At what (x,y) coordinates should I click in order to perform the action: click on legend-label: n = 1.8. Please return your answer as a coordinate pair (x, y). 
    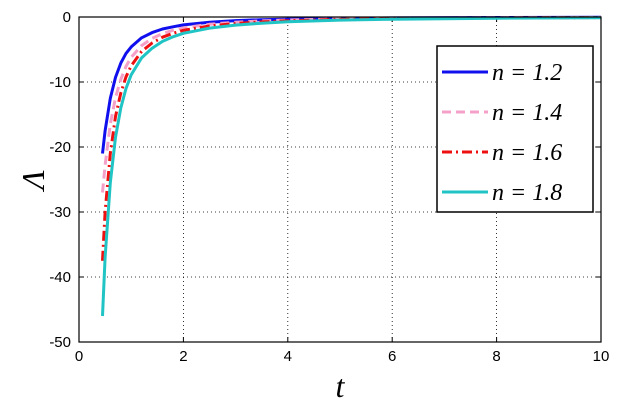
    Looking at the image, I should click on (527, 193).